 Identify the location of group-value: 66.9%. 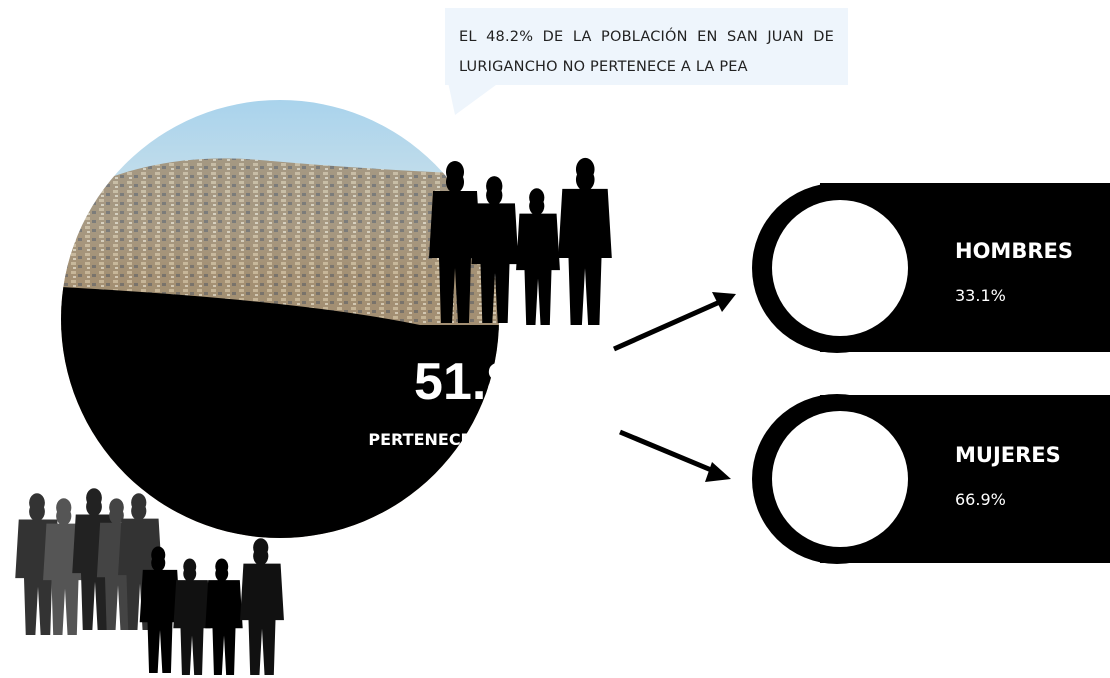
(980, 499).